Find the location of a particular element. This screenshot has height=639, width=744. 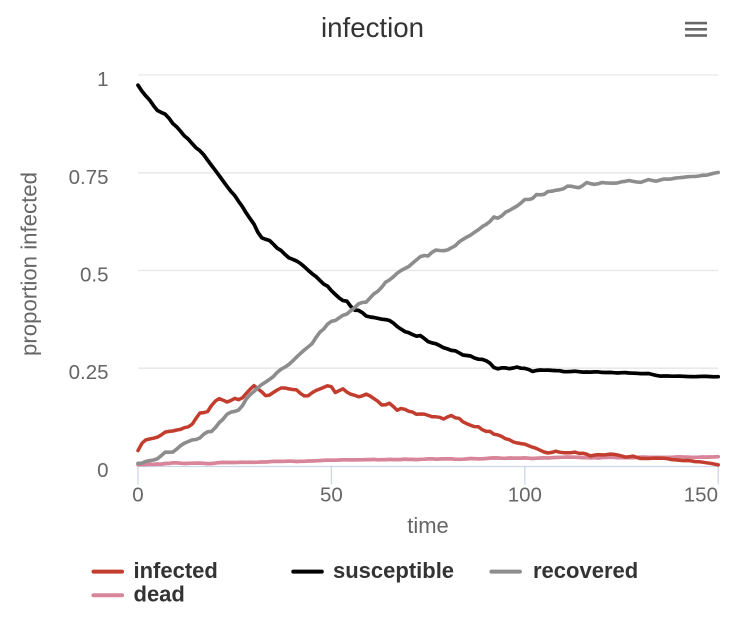

svg-text: 100 is located at coordinates (525, 495).